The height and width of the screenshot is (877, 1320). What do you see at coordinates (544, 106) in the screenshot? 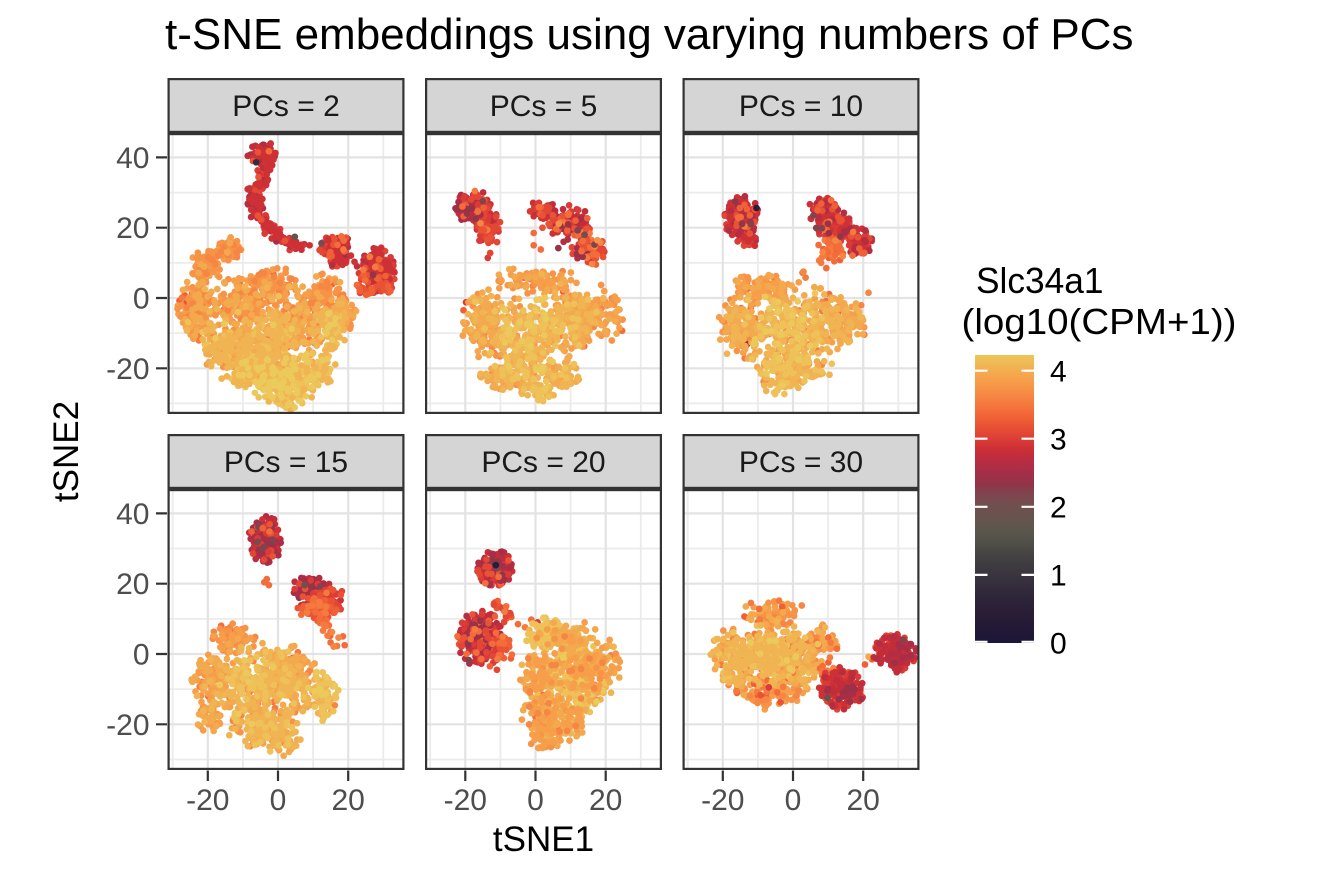
I see `svg-text: PCs = 5` at bounding box center [544, 106].